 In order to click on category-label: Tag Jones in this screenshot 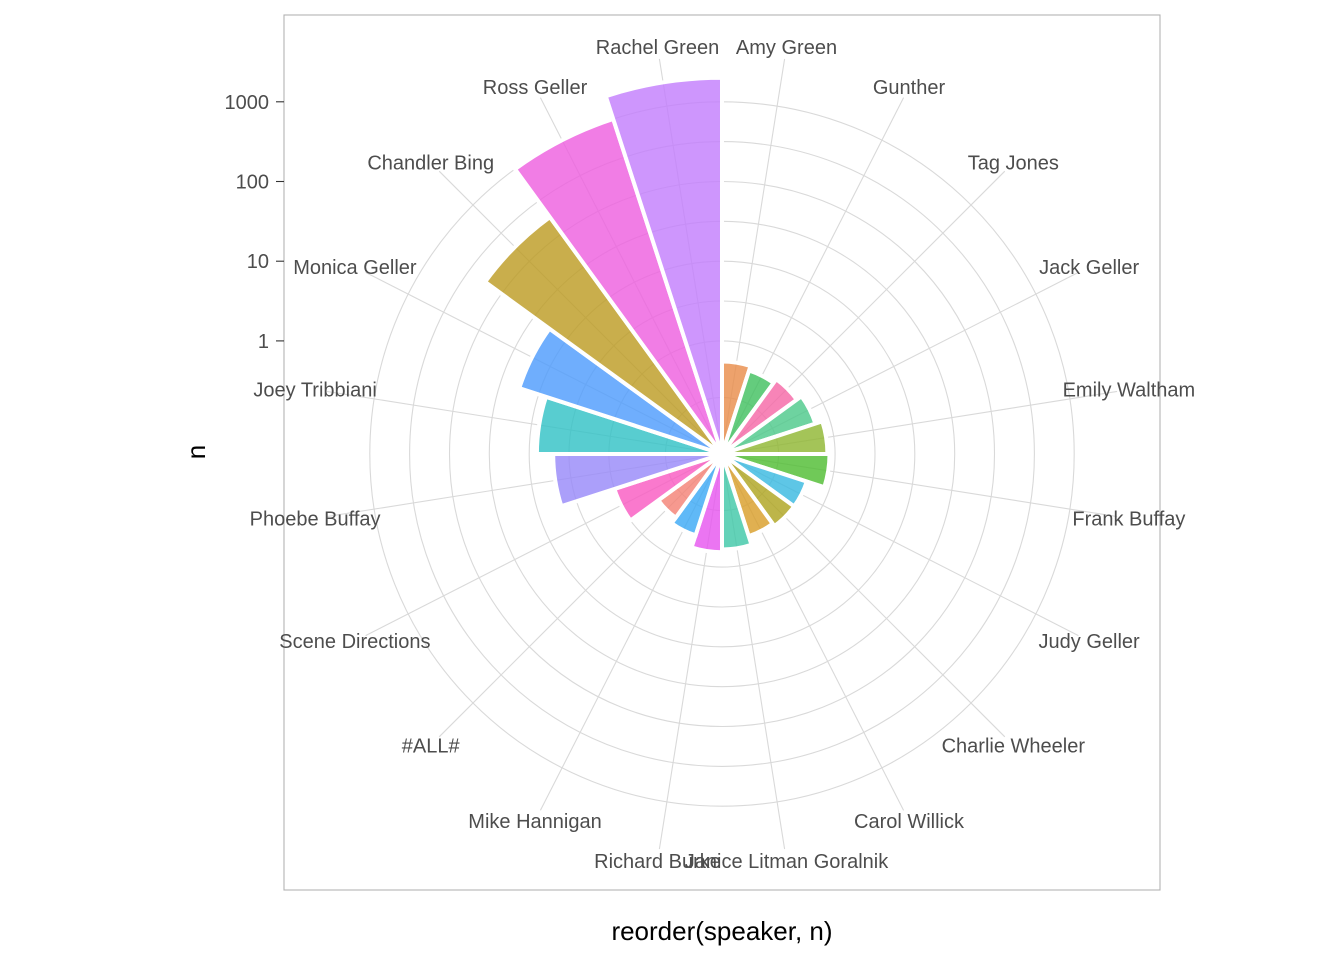, I will do `click(1013, 164)`.